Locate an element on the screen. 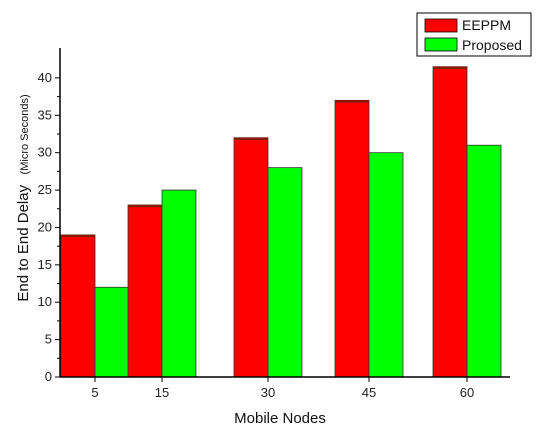 The image size is (550, 434). y-tick-label: 20 is located at coordinates (45, 226).